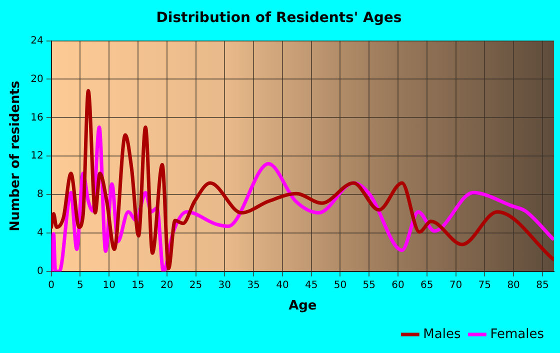 This screenshot has width=560, height=353. I want to click on x-tick-label: 85, so click(542, 285).